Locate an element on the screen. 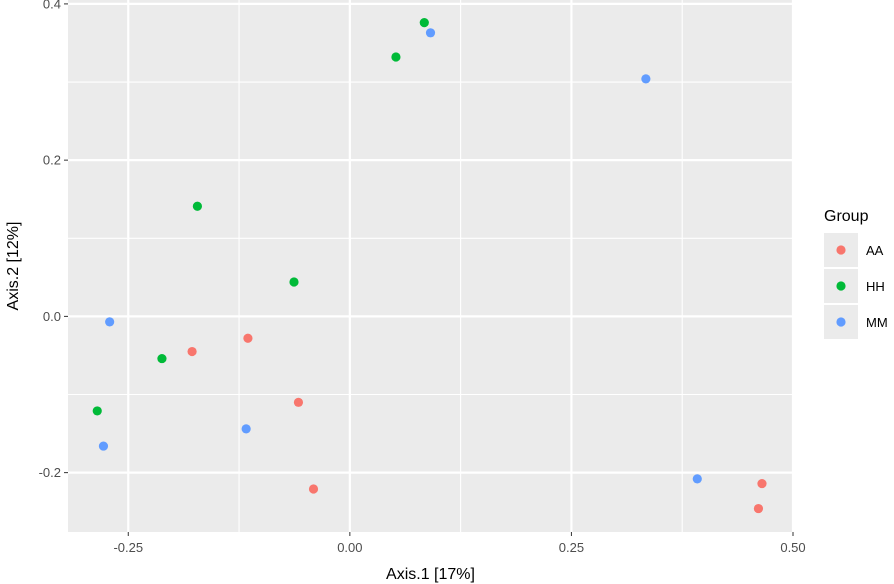 This screenshot has width=894, height=584. y-axis-ticks: -0.2 0.0 0.2 0.4 is located at coordinates (53, 240).